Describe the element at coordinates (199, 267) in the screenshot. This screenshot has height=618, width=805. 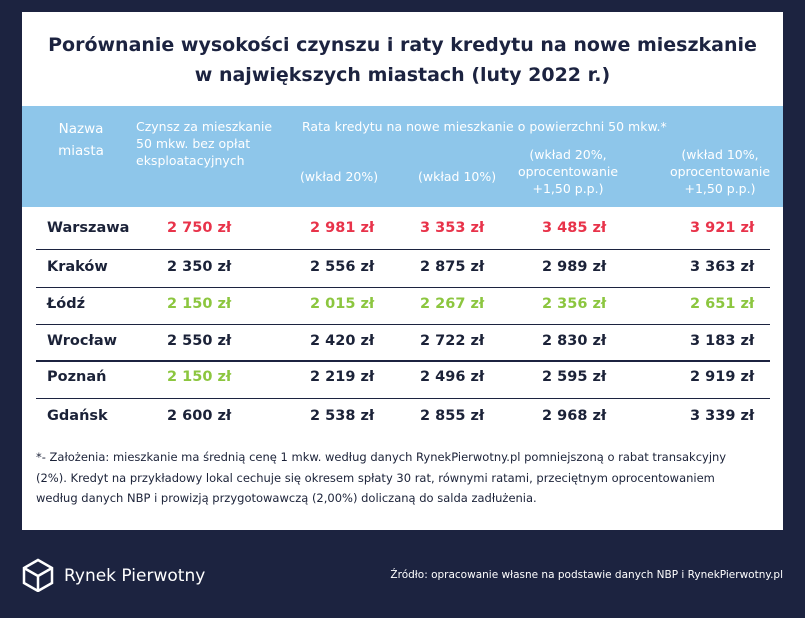
I see `value-cell: 2 350 zł` at that location.